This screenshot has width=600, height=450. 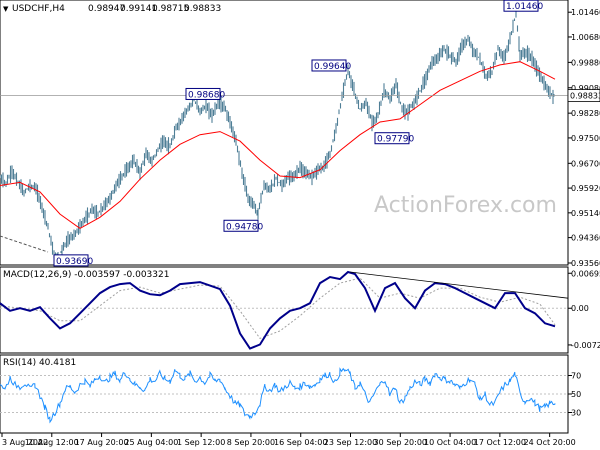 What do you see at coordinates (500, 442) in the screenshot?
I see `x-tick-label: 17 Oct 12:00` at bounding box center [500, 442].